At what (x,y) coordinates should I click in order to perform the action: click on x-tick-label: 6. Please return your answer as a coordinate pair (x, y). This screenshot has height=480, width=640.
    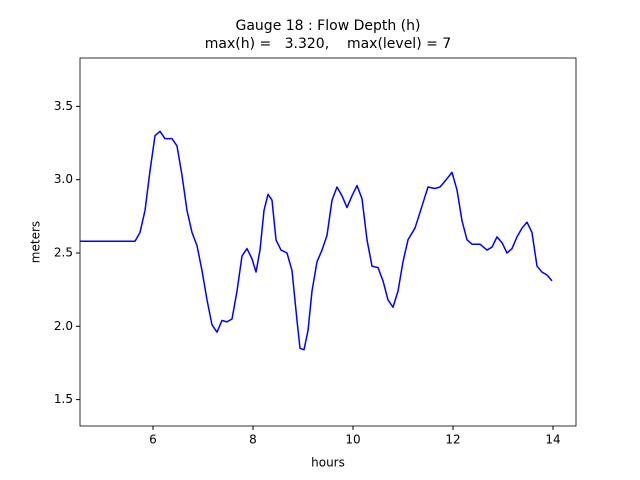
    Looking at the image, I should click on (153, 440).